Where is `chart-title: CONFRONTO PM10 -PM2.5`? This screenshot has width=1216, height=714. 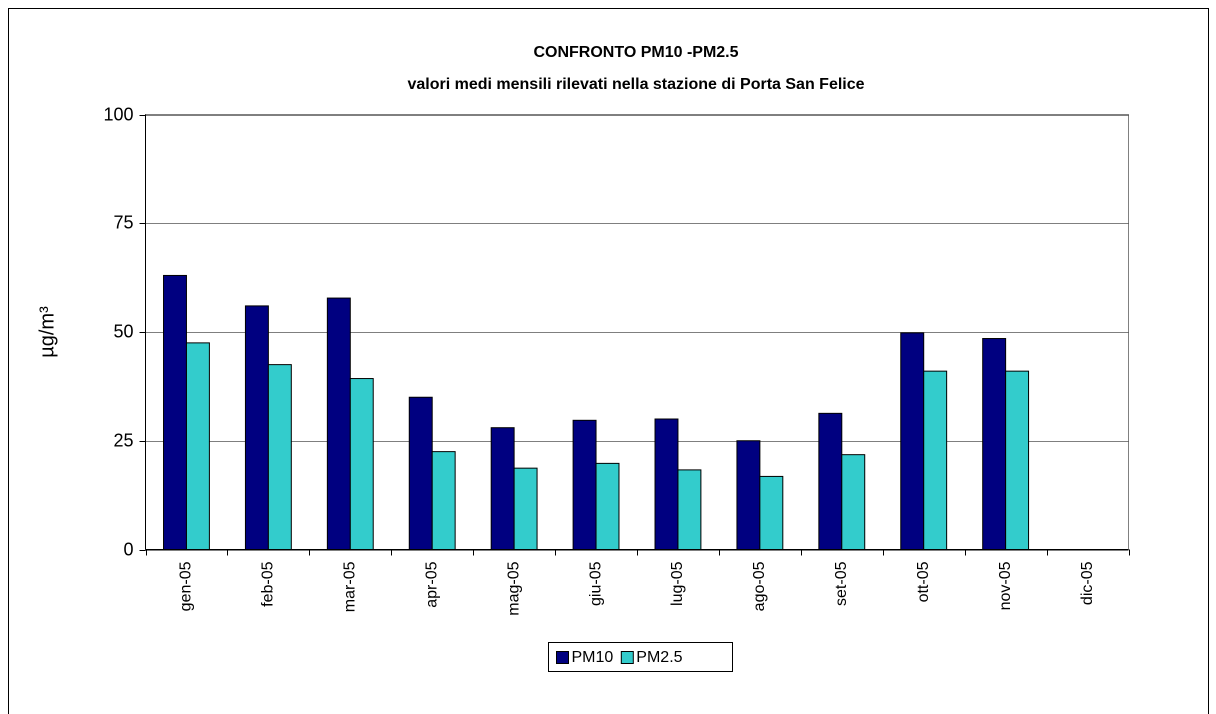
chart-title: CONFRONTO PM10 -PM2.5 is located at coordinates (635, 52).